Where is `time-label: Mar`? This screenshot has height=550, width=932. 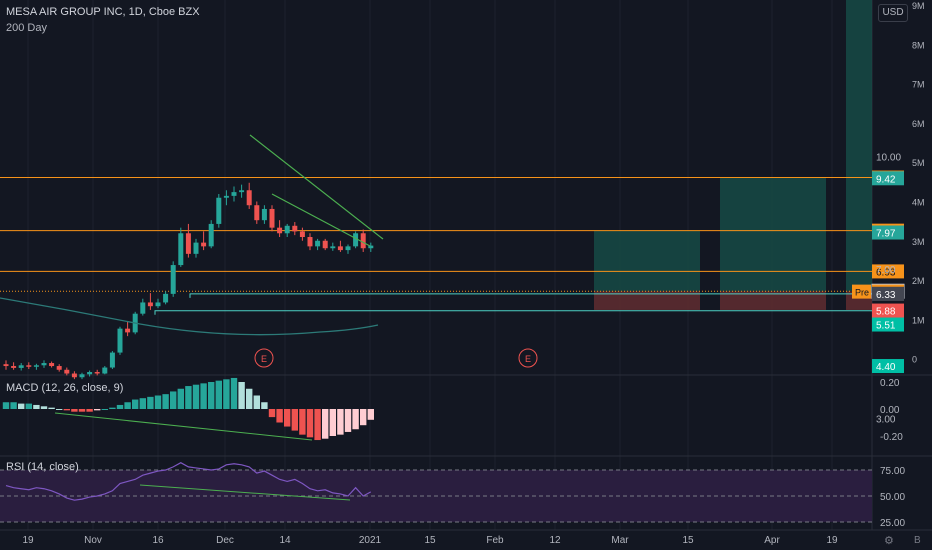 time-label: Mar is located at coordinates (620, 540).